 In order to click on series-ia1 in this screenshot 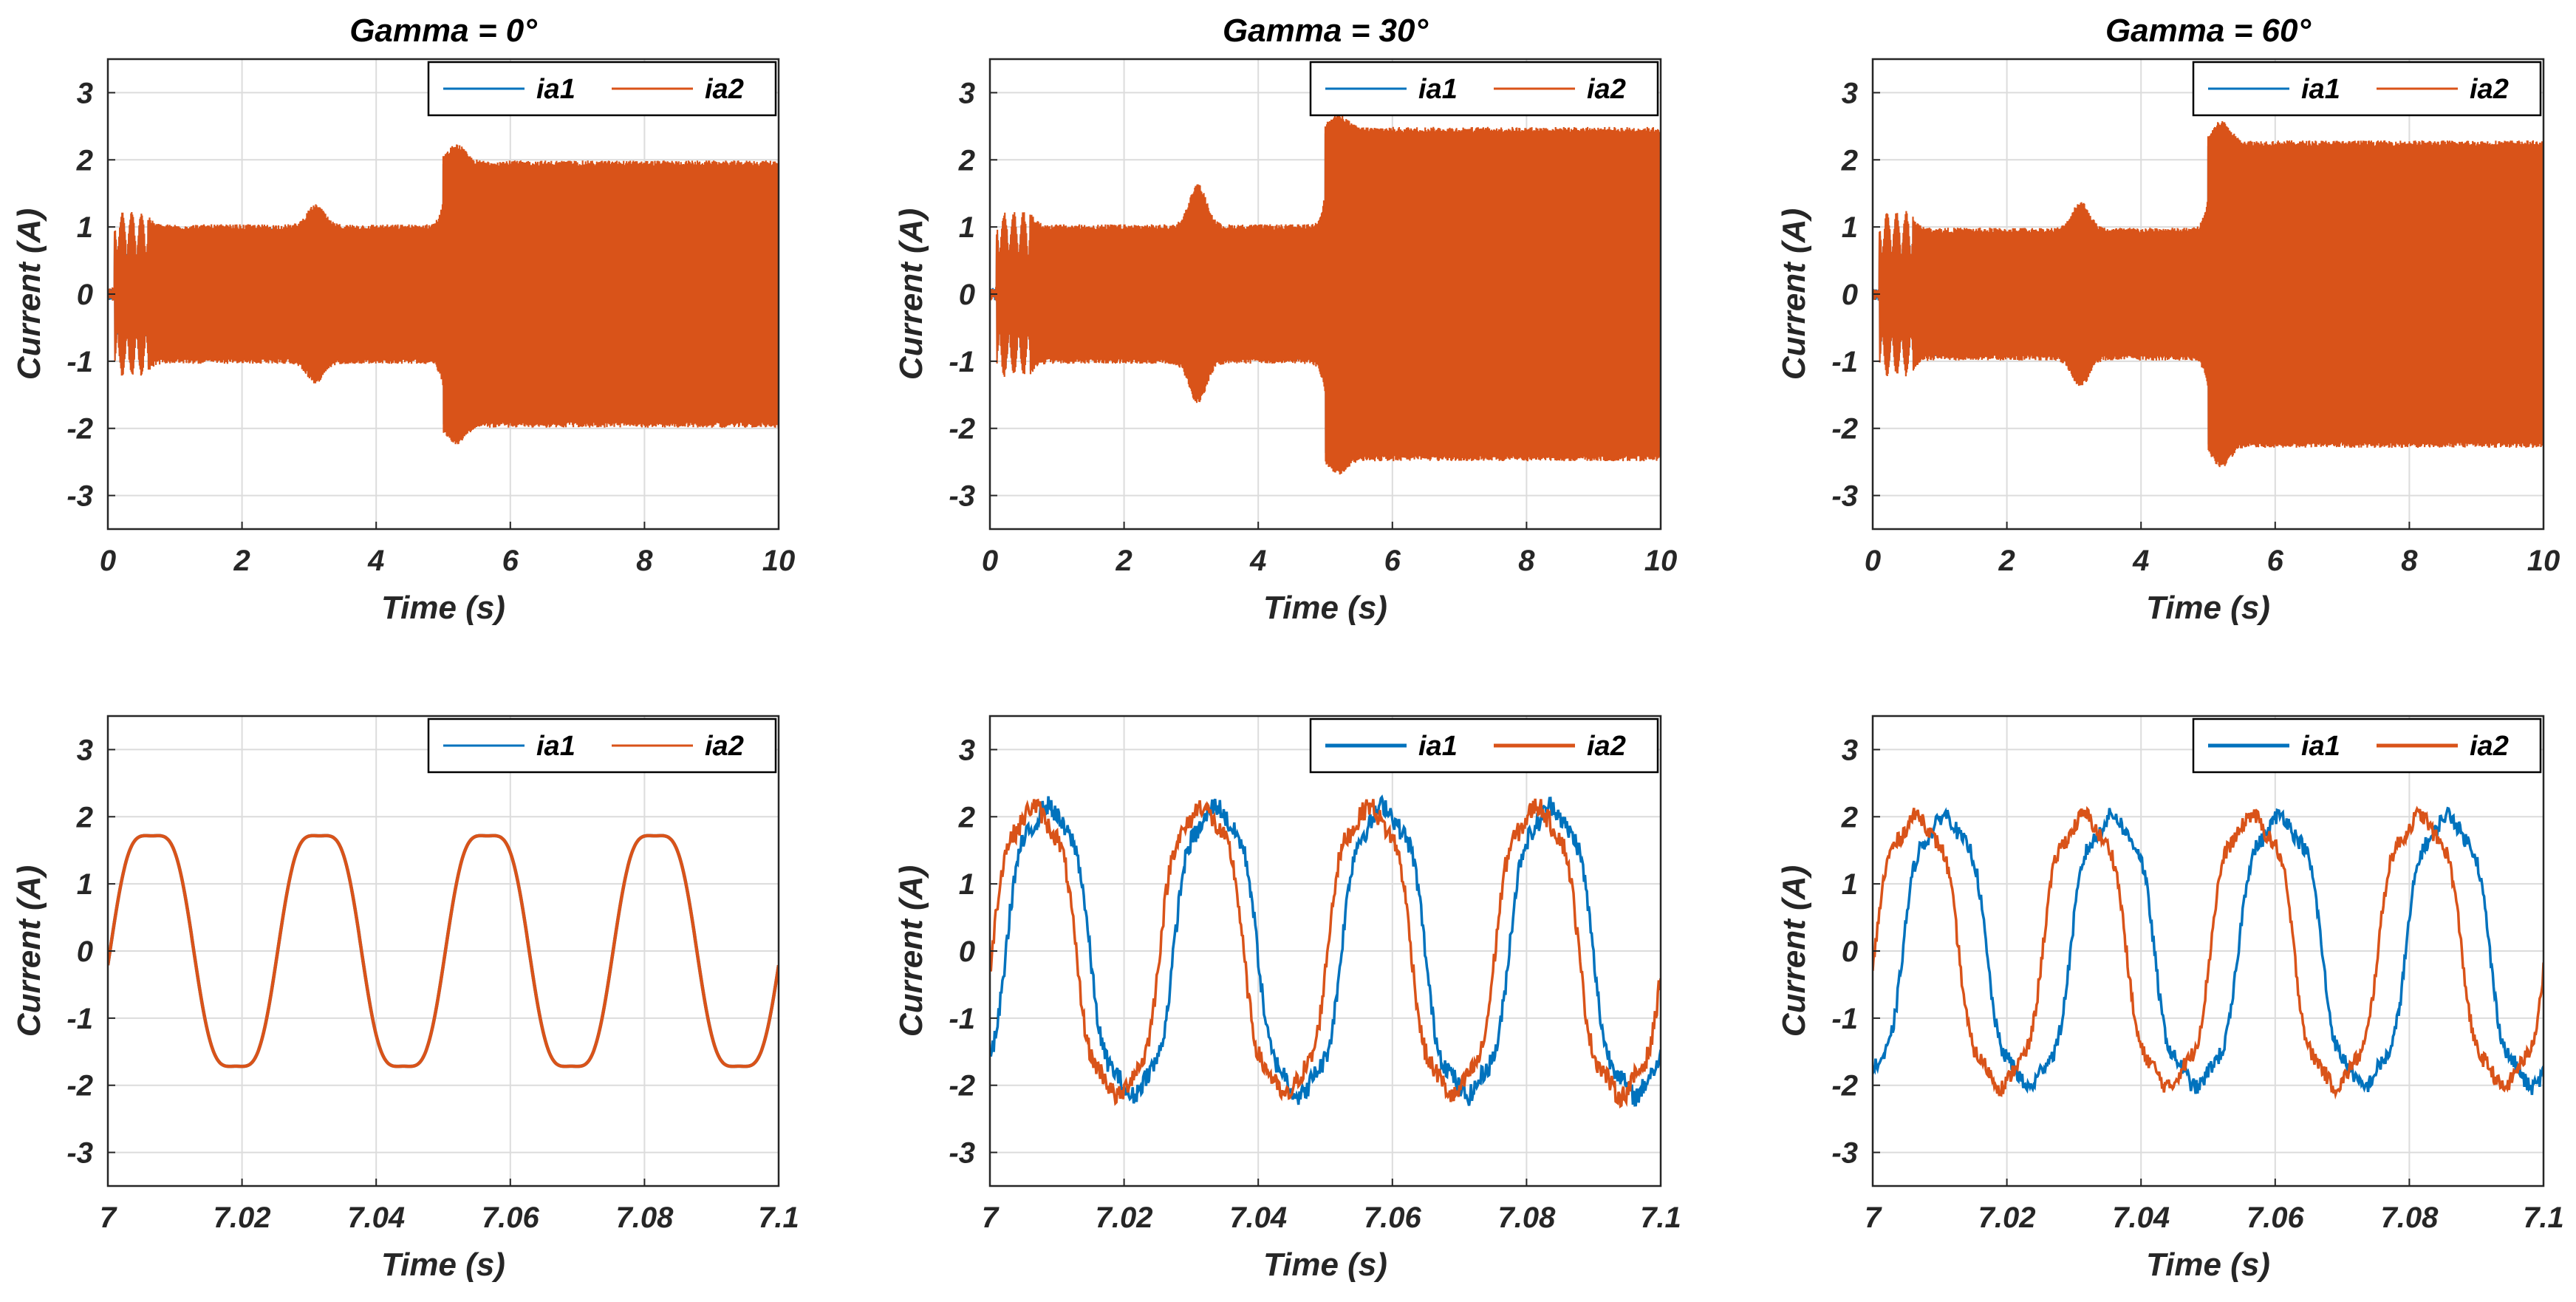, I will do `click(1325, 950)`.